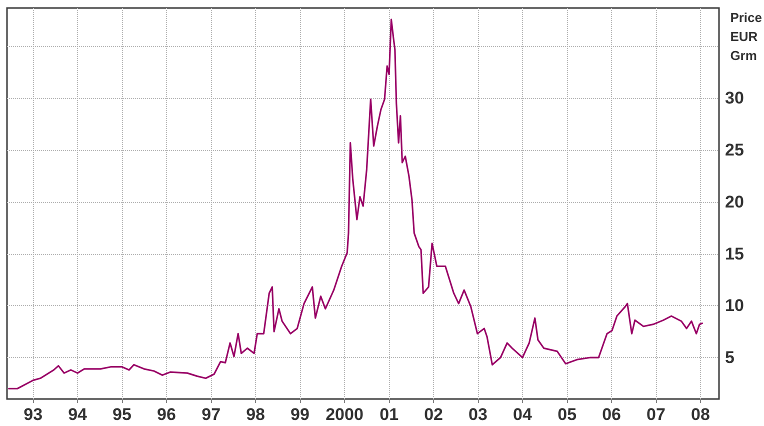 The width and height of the screenshot is (764, 426). I want to click on y-tick-label: 30, so click(734, 98).